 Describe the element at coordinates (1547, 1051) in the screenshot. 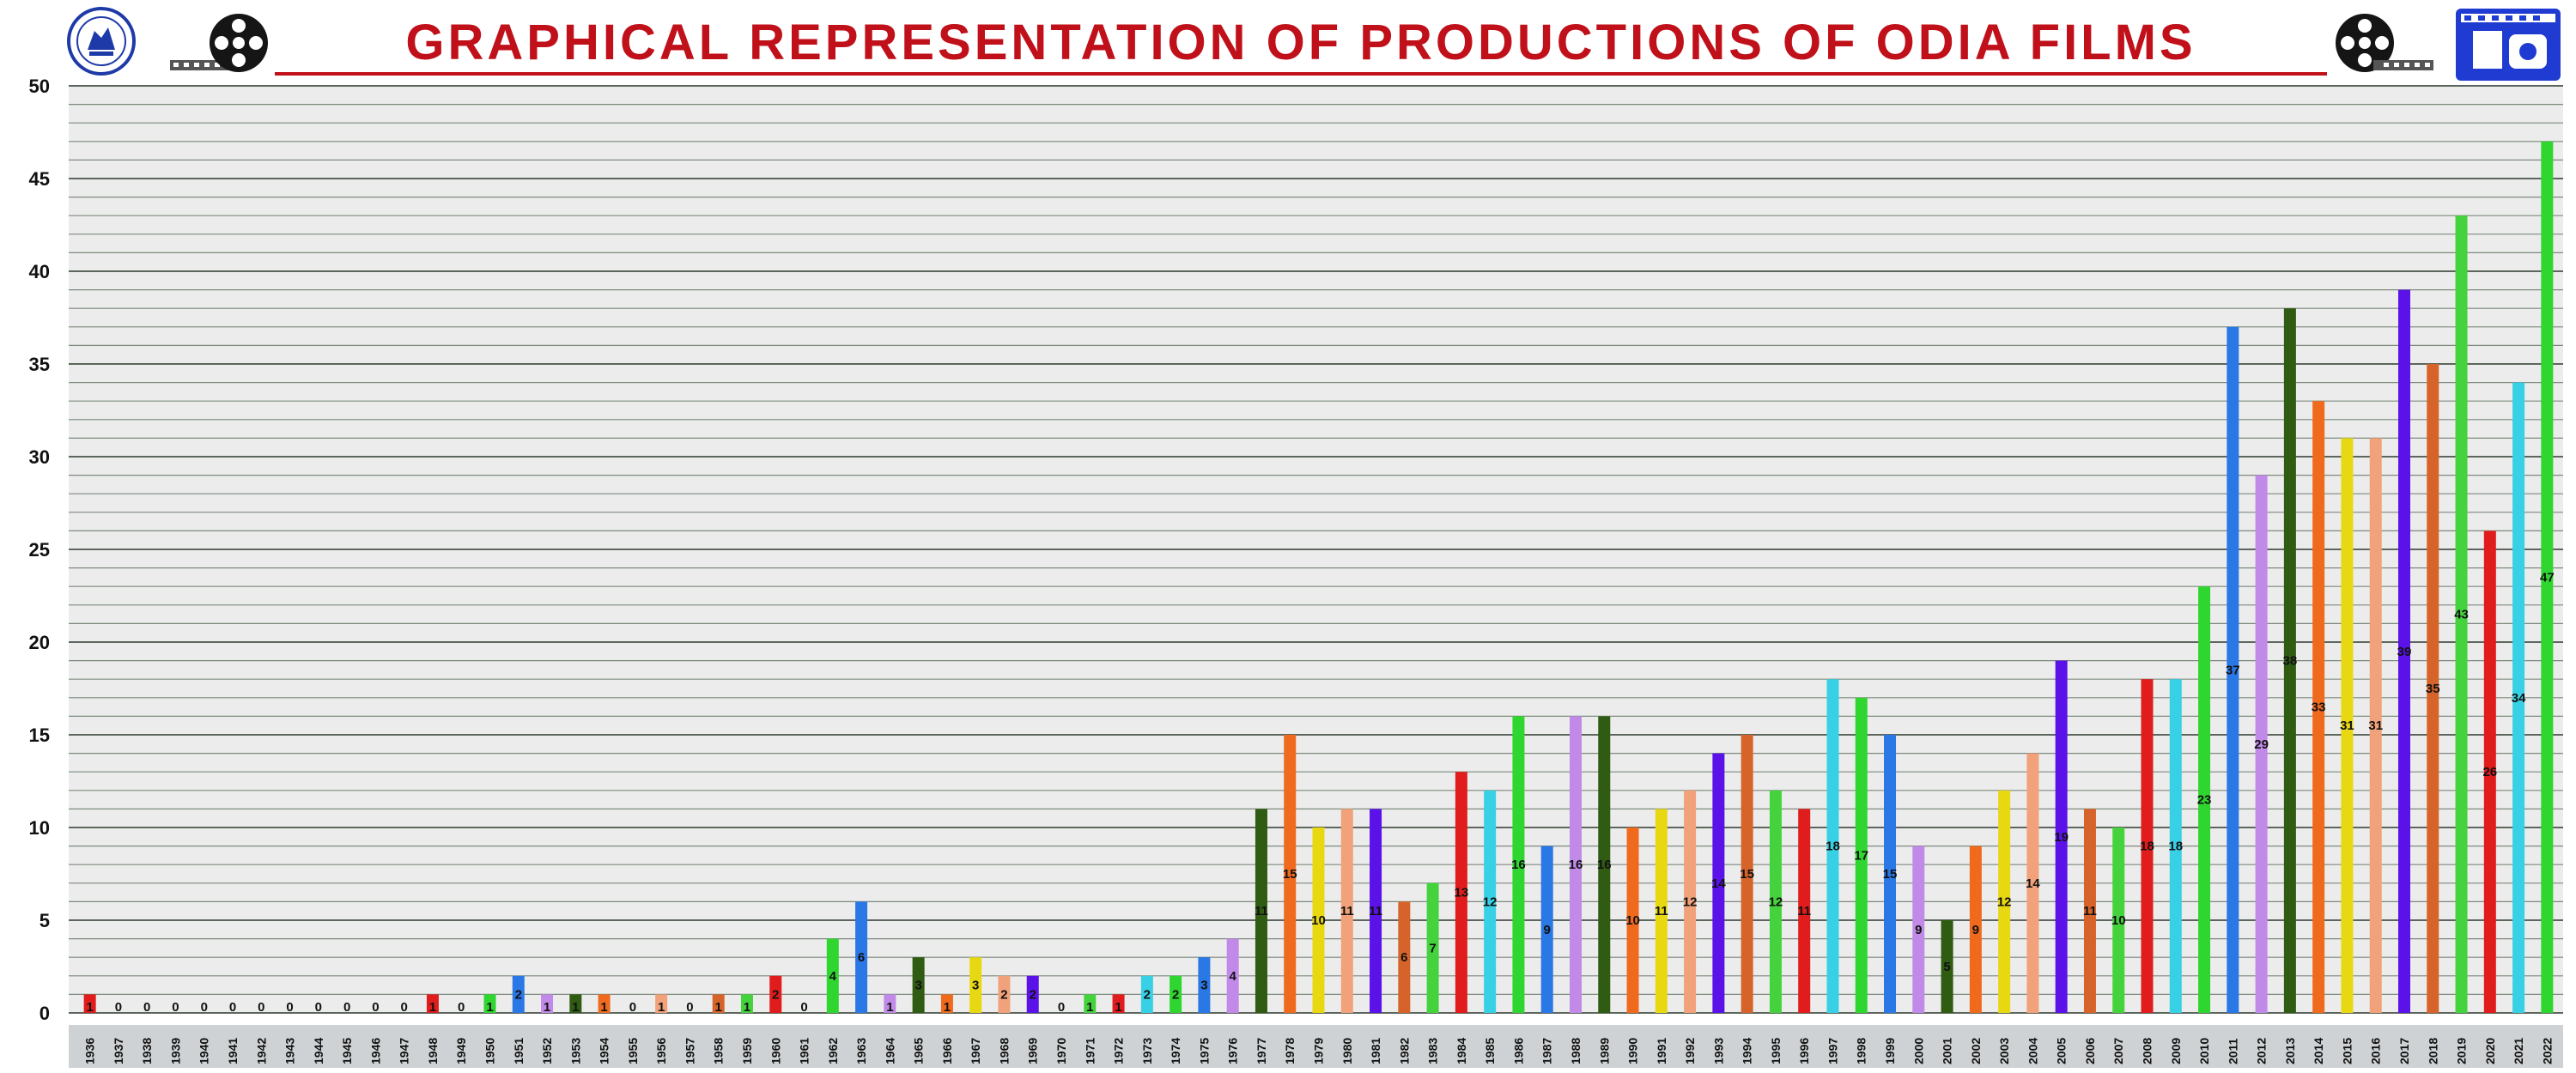

I see `x-tick-label: 1987` at that location.